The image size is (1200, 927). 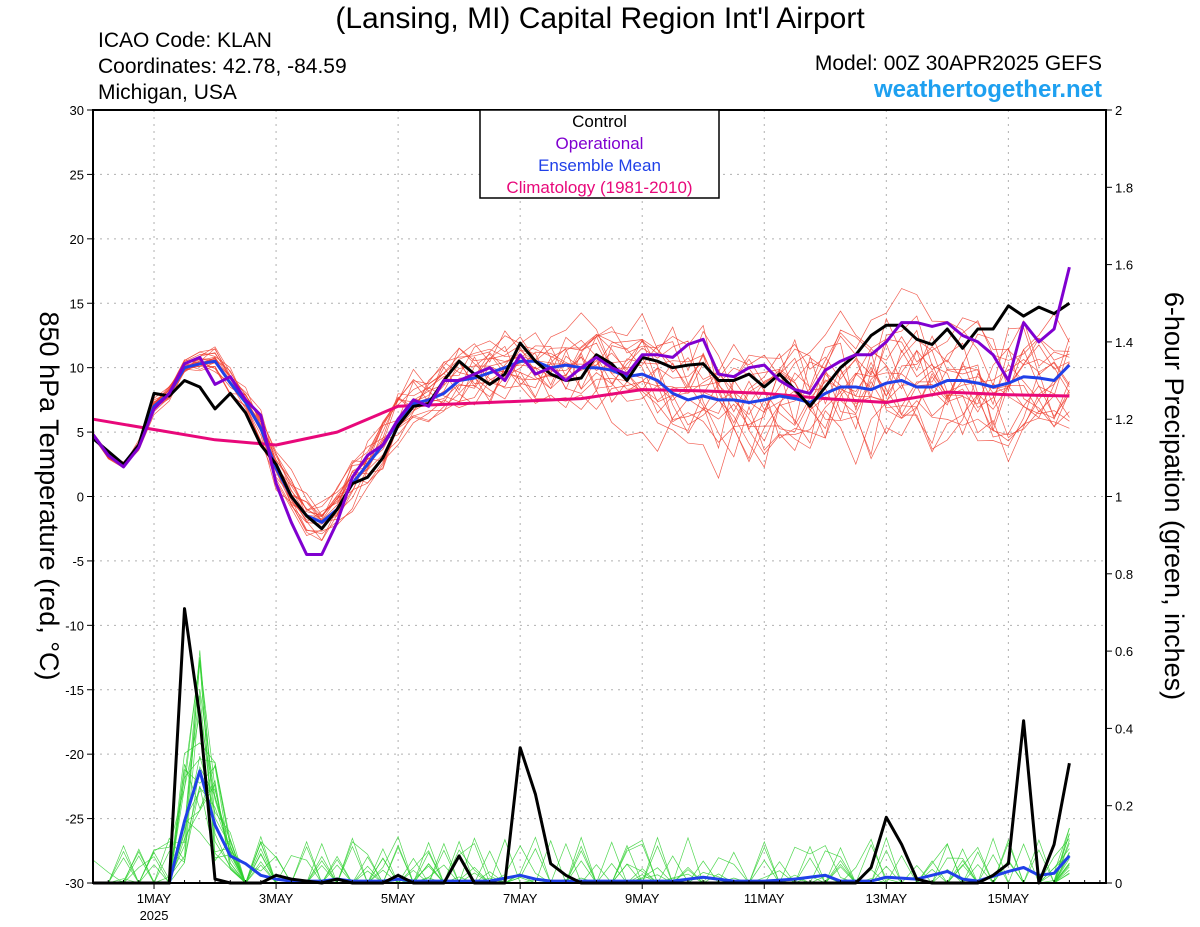 What do you see at coordinates (987, 89) in the screenshot?
I see `site-watermark: weathertogether.net` at bounding box center [987, 89].